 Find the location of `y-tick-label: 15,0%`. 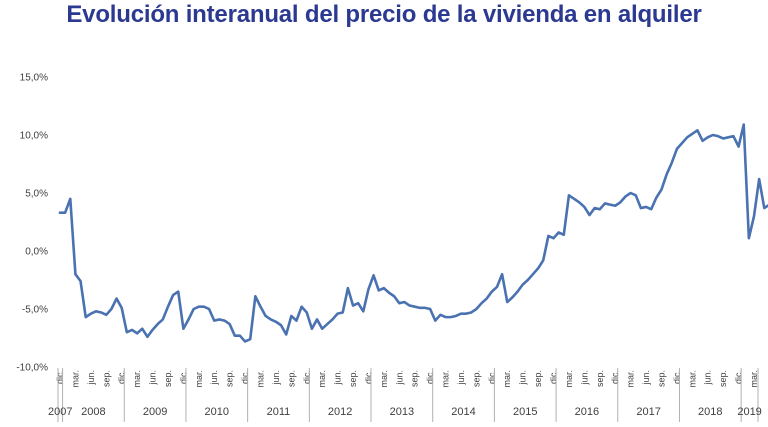

y-tick-label: 15,0% is located at coordinates (34, 78).